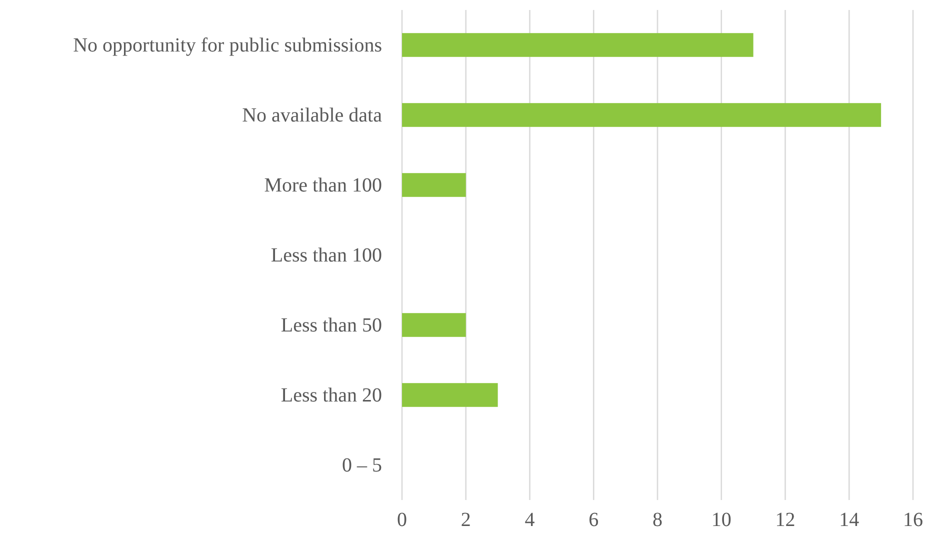 The image size is (928, 537). I want to click on x-tick-label: 14, so click(849, 520).